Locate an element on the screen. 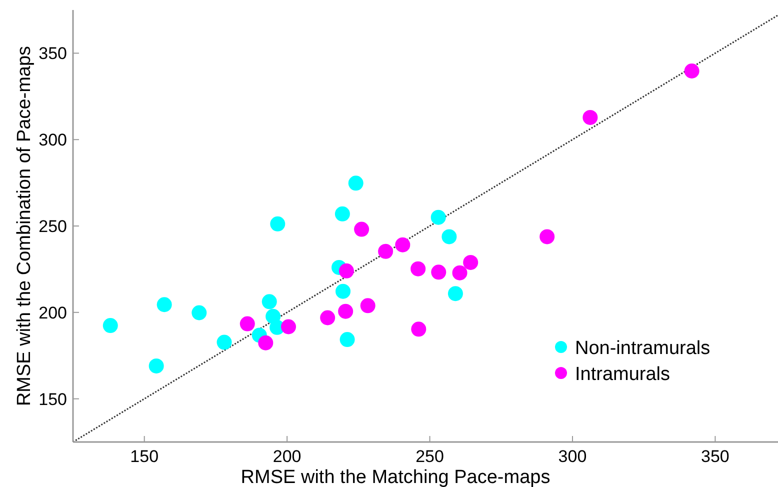 The image size is (778, 487). legend-label: Non-intramurals is located at coordinates (642, 348).